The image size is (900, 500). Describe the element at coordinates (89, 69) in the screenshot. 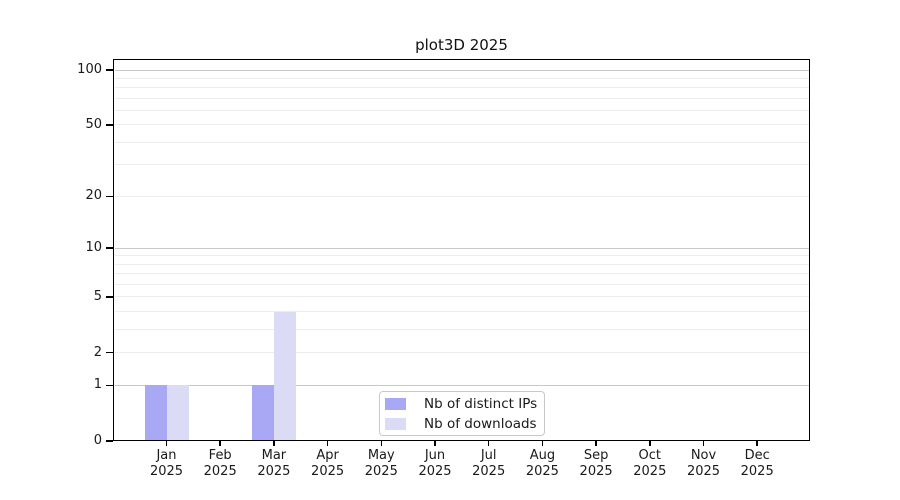

I see `y-axis-tick-label: 100` at that location.